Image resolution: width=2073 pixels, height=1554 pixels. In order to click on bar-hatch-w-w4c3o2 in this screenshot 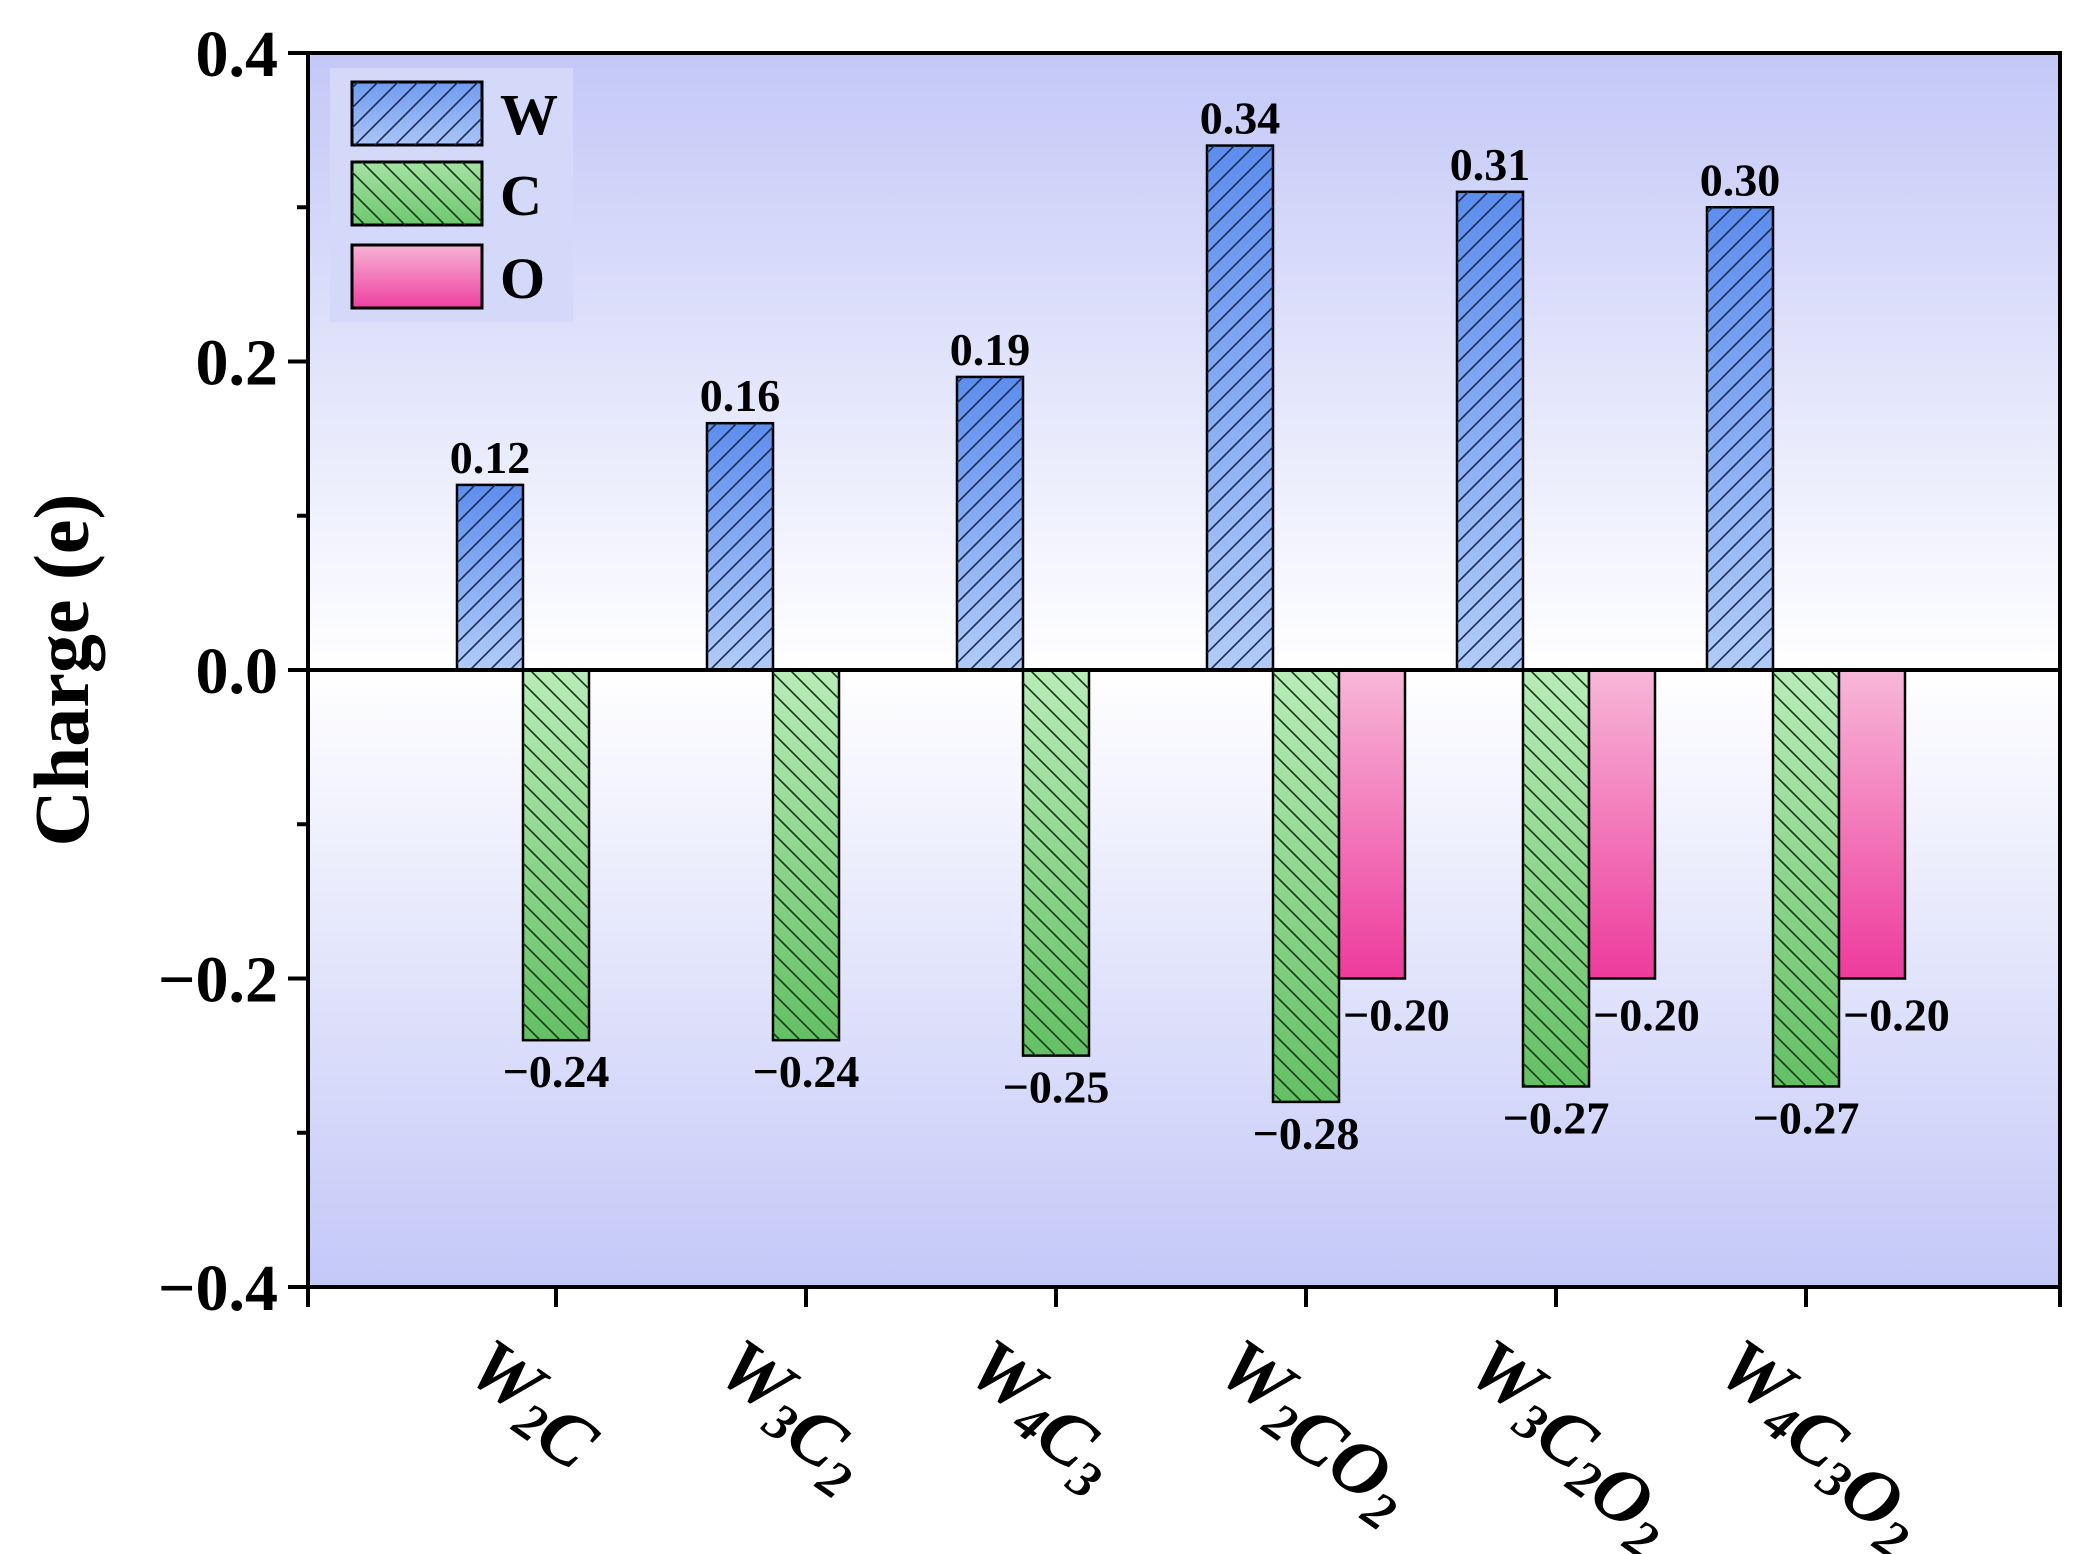, I will do `click(1740, 438)`.